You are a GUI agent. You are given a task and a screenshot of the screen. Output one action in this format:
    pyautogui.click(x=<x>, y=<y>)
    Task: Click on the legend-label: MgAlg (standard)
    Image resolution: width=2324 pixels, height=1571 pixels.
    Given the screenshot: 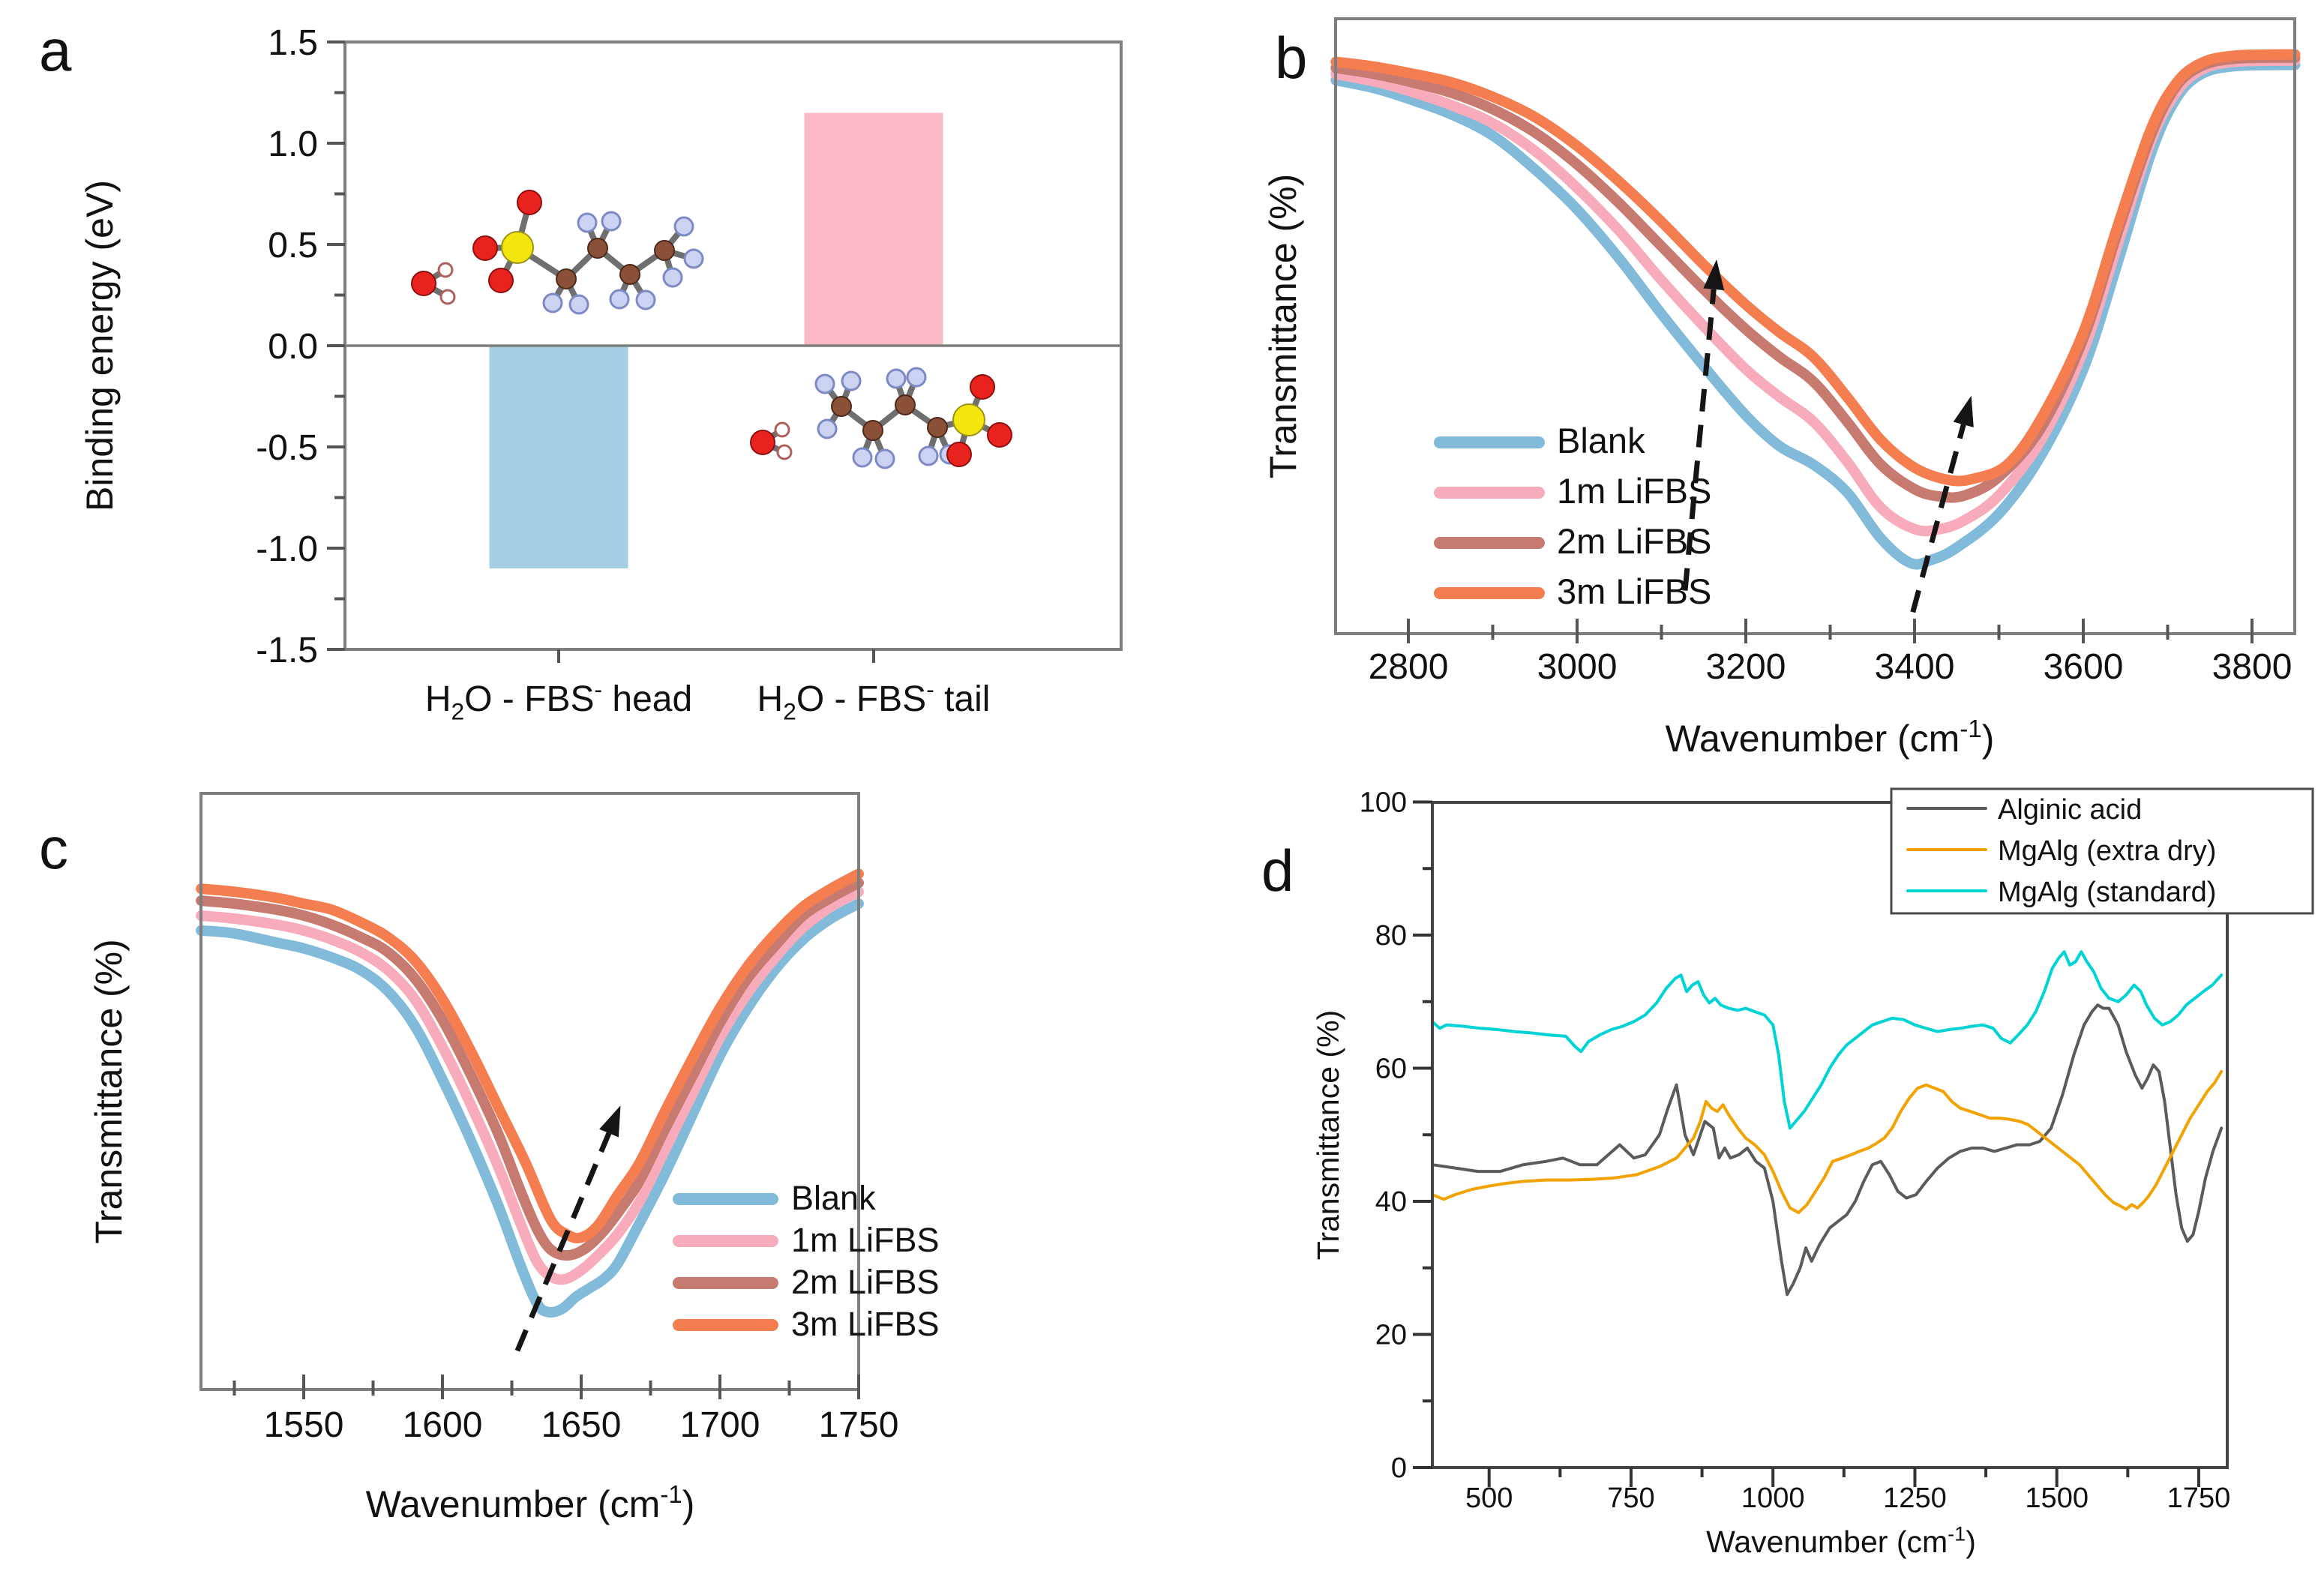 What is the action you would take?
    pyautogui.click(x=2107, y=893)
    